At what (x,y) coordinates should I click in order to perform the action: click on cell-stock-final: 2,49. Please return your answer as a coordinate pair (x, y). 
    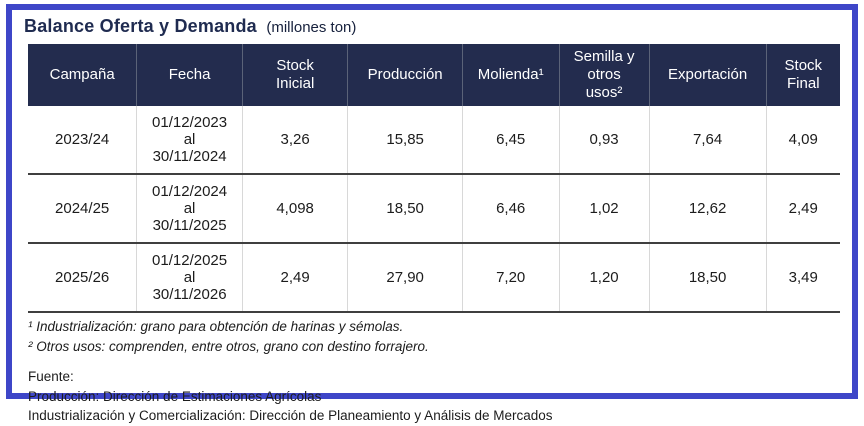
    Looking at the image, I should click on (803, 209).